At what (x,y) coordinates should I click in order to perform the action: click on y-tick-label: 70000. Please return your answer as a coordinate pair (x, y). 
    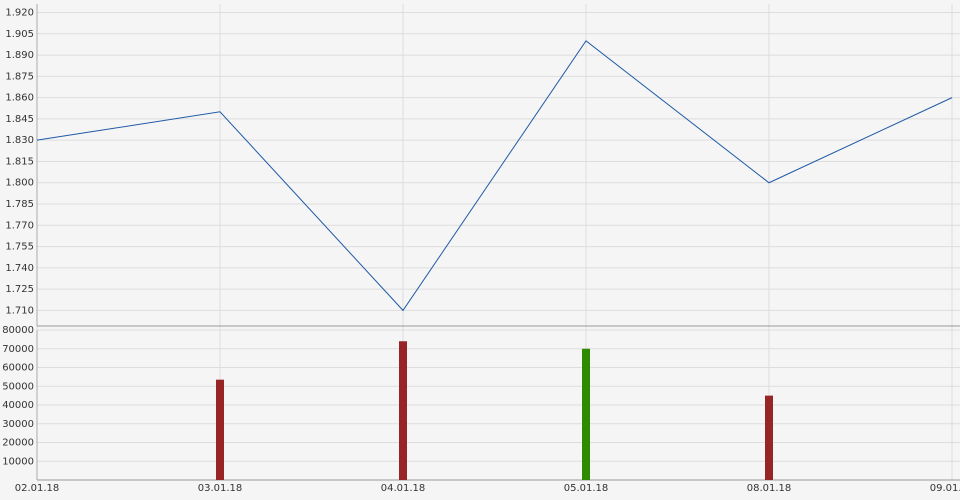
    Looking at the image, I should click on (18, 349).